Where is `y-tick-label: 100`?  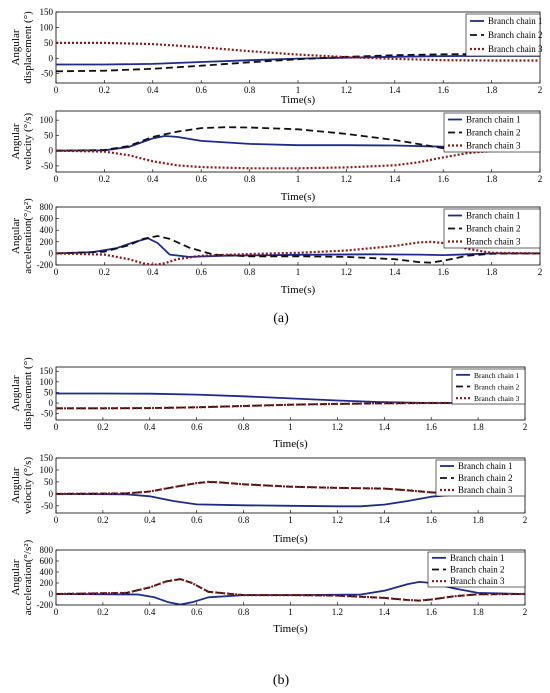
y-tick-label: 100 is located at coordinates (47, 27).